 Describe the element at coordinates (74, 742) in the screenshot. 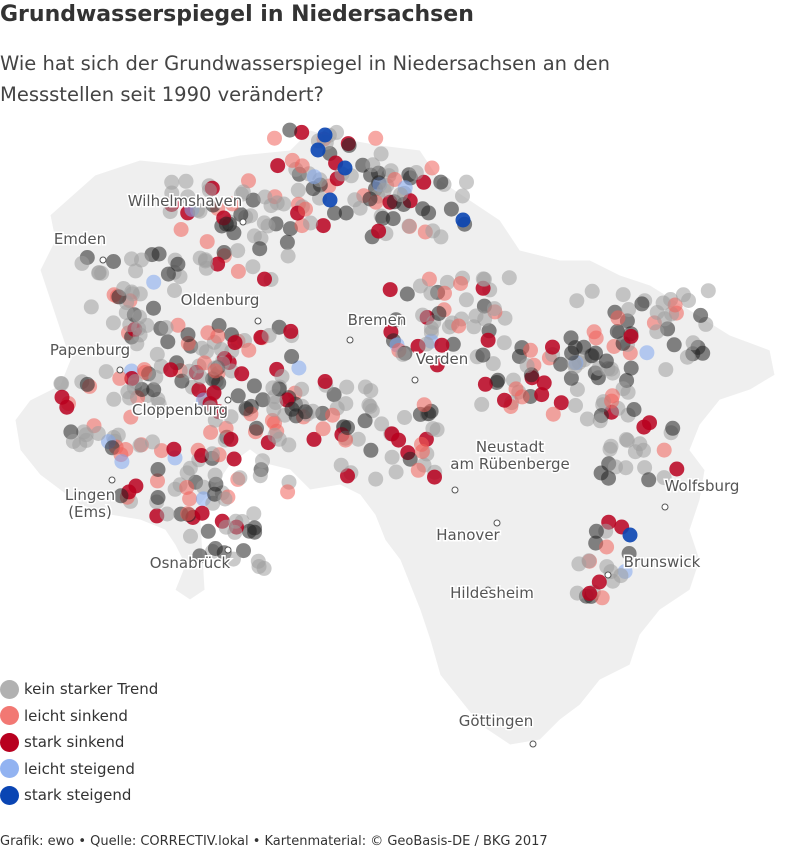

I see `legend-label: stark sinkend` at that location.